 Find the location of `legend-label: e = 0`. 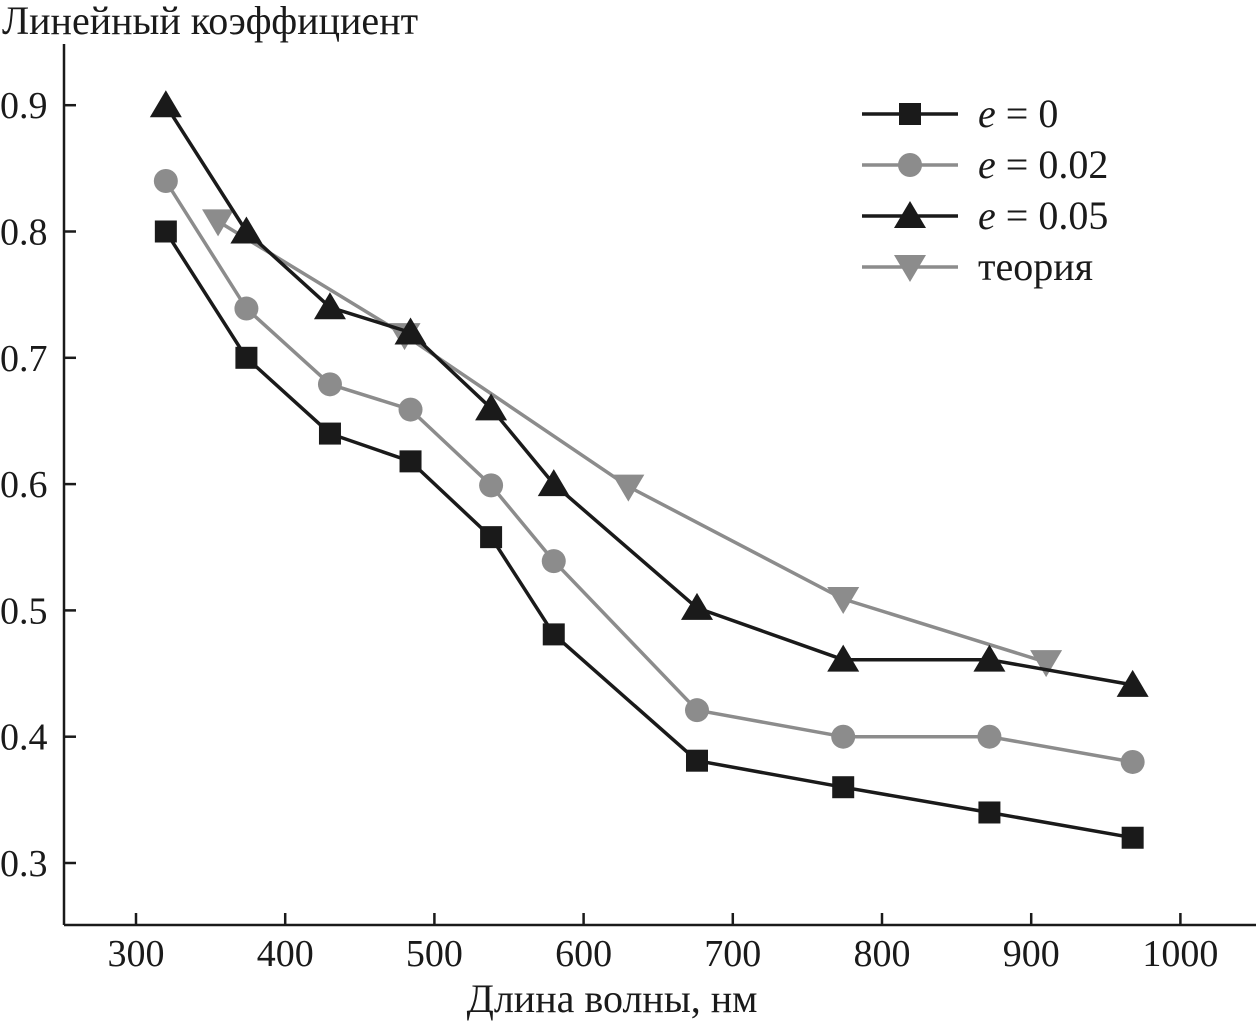

legend-label: e = 0 is located at coordinates (1018, 113).